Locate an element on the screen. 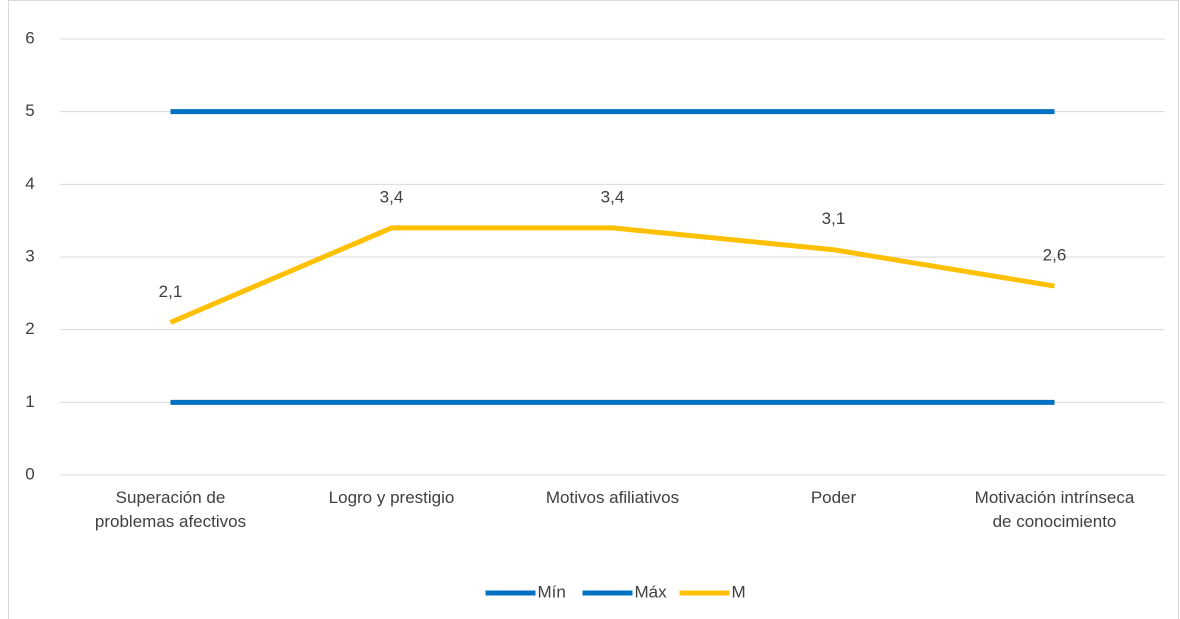 The height and width of the screenshot is (619, 1180). x-tick-label: Superación de problemas afectivos is located at coordinates (170, 509).